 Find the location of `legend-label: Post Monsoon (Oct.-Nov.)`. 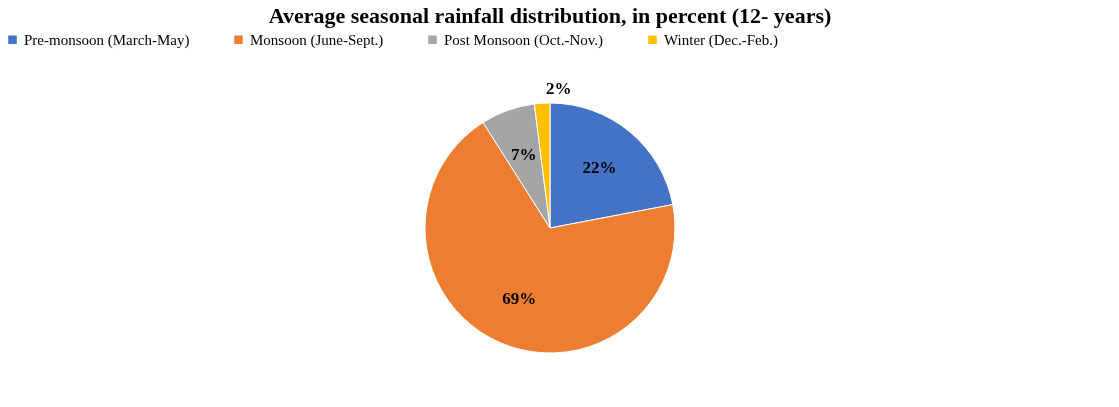

legend-label: Post Monsoon (Oct.-Nov.) is located at coordinates (524, 40).